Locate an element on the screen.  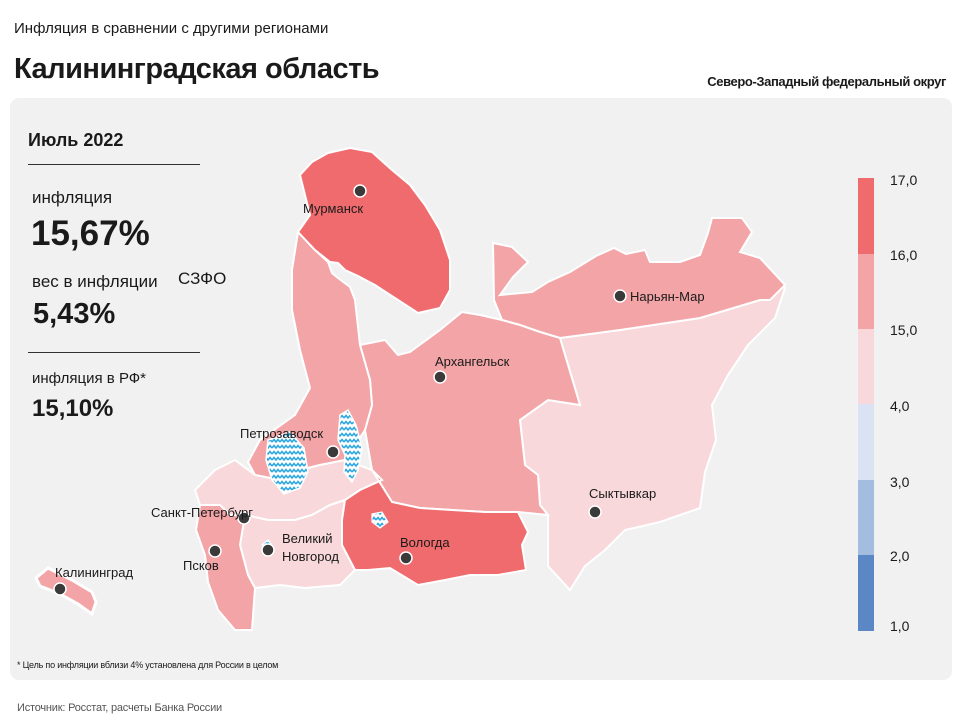
city-label-murmansk: Мурманск is located at coordinates (333, 208).